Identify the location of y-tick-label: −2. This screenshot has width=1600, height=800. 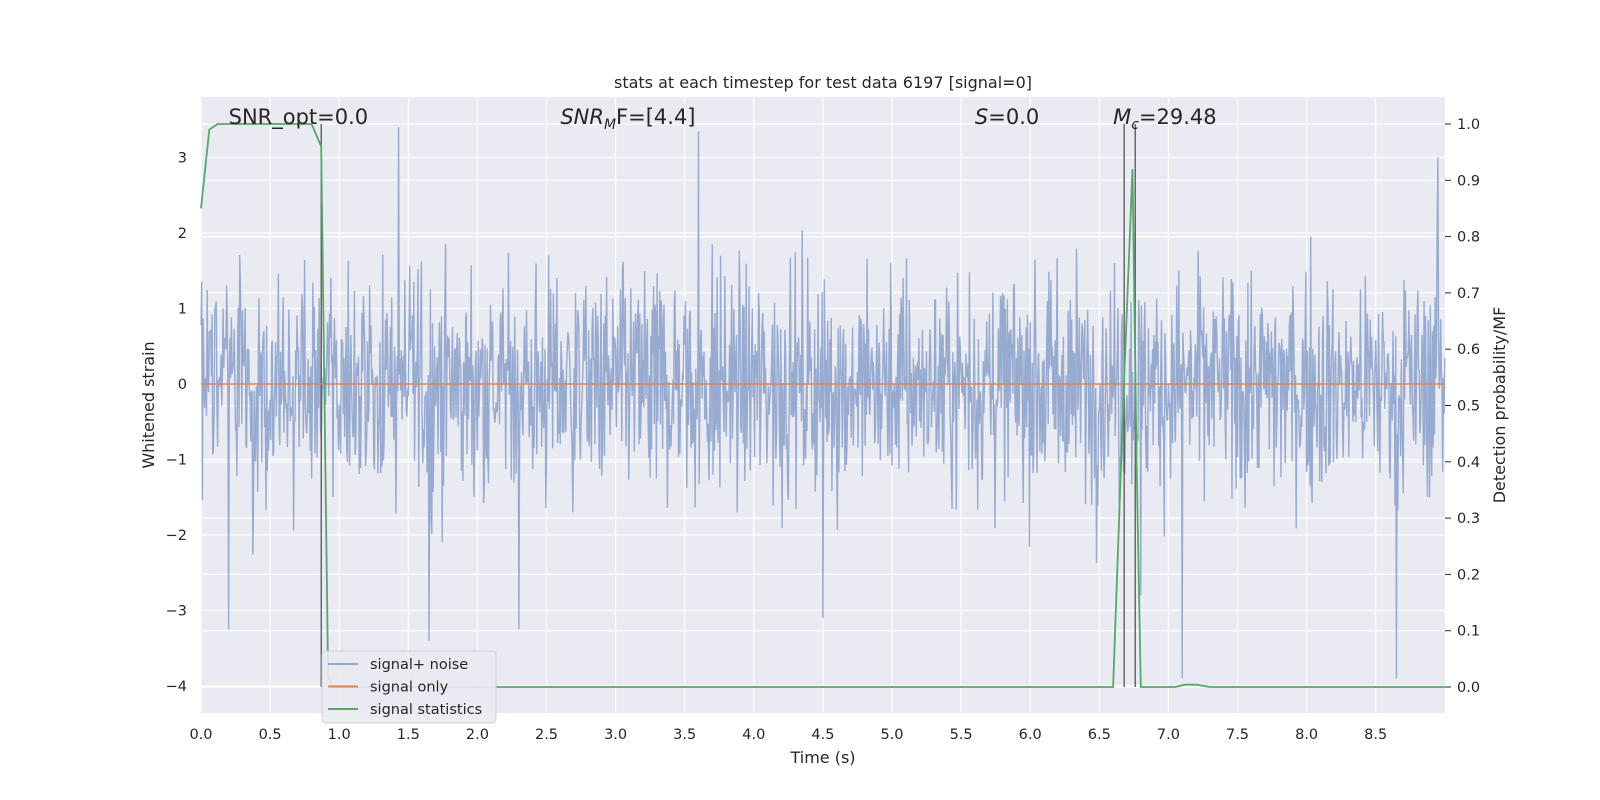
(176, 536).